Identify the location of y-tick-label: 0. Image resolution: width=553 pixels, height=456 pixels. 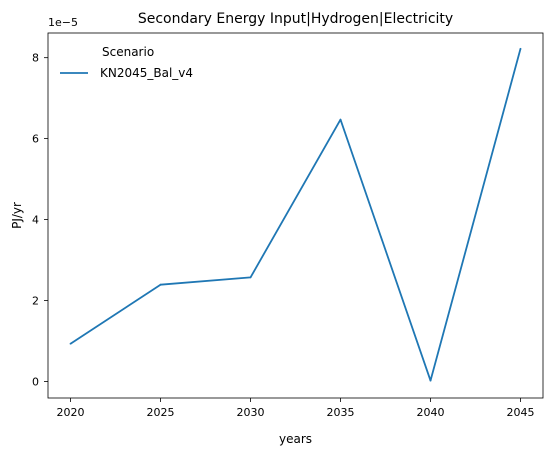
(35, 381).